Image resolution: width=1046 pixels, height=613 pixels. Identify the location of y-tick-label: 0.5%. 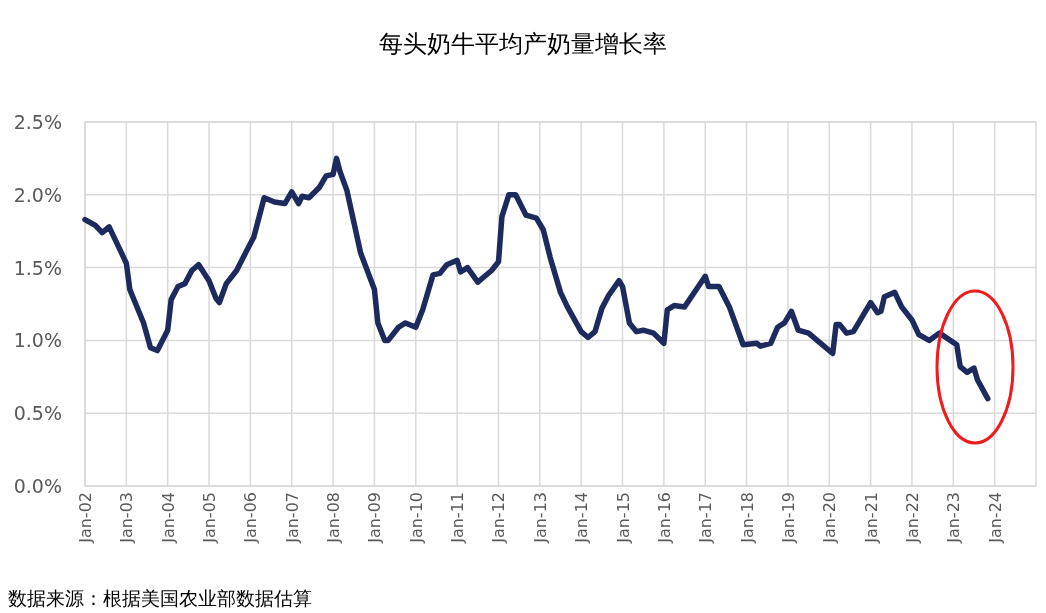
(37, 413).